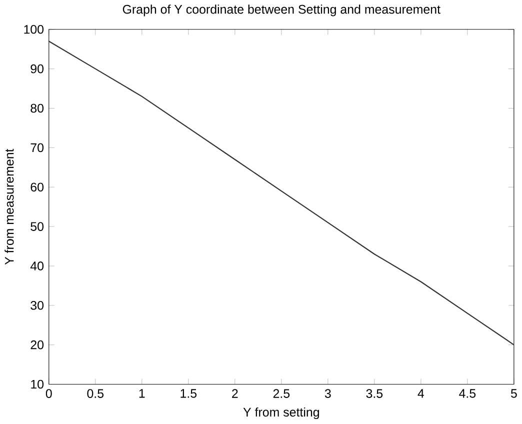 This screenshot has width=522, height=424. I want to click on y-tick-label: 80, so click(37, 108).